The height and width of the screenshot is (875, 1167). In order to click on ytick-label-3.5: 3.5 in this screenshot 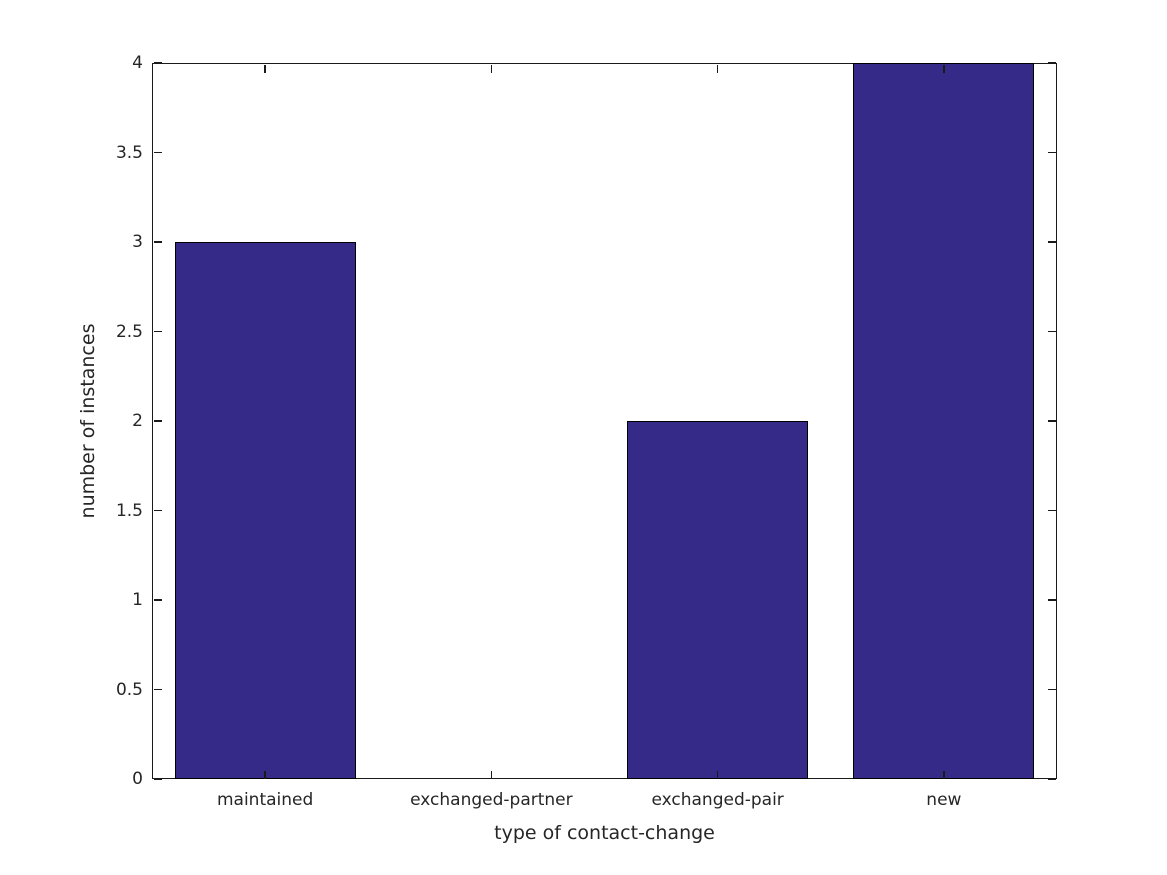, I will do `click(129, 152)`.